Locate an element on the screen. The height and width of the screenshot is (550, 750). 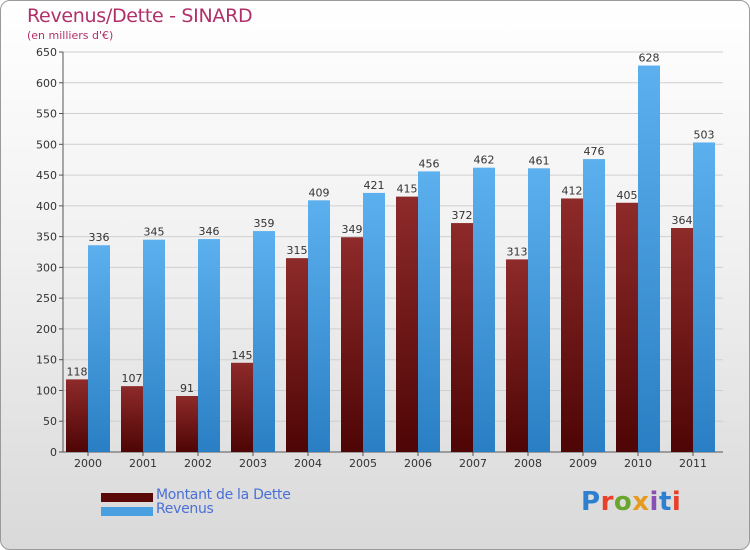
y-tick-label: 650 is located at coordinates (46, 52).